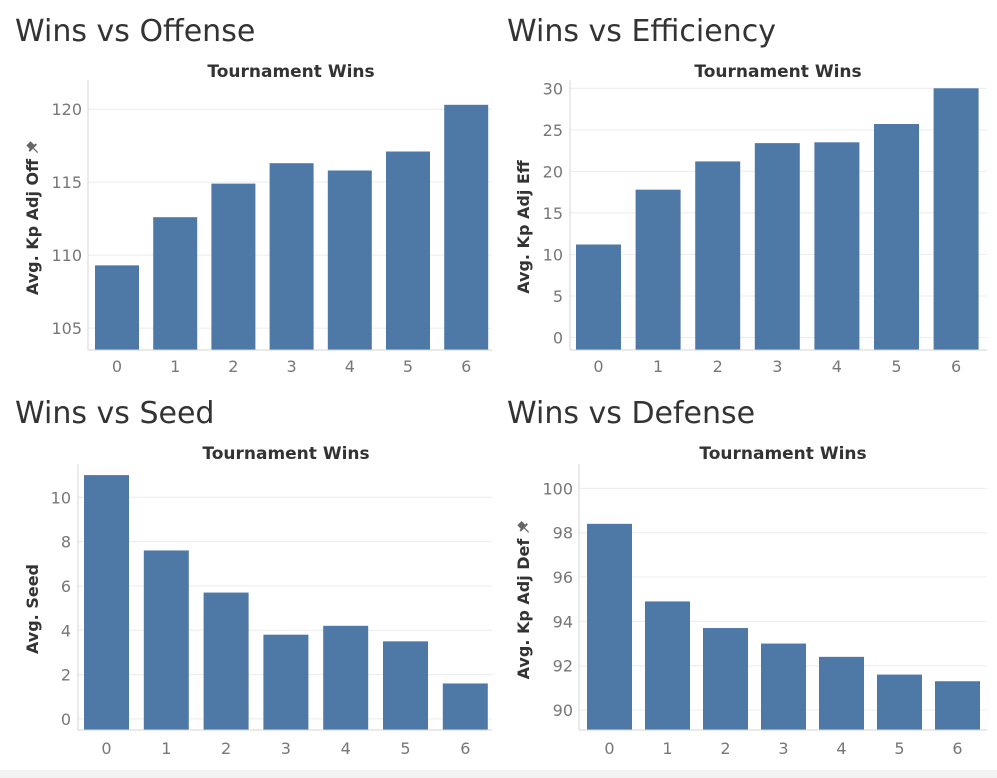 The height and width of the screenshot is (778, 997). What do you see at coordinates (115, 413) in the screenshot?
I see `panel-title: Wins vs Seed` at bounding box center [115, 413].